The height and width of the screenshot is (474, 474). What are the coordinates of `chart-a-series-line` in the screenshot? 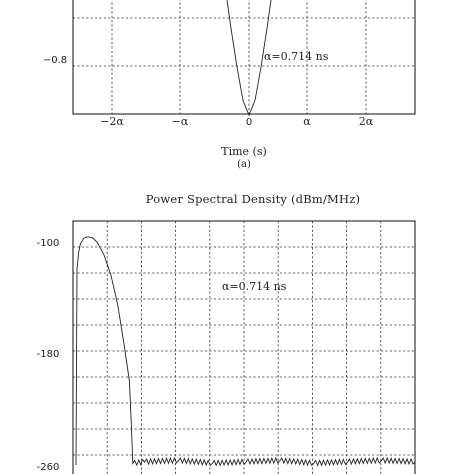 It's located at (249, 58).